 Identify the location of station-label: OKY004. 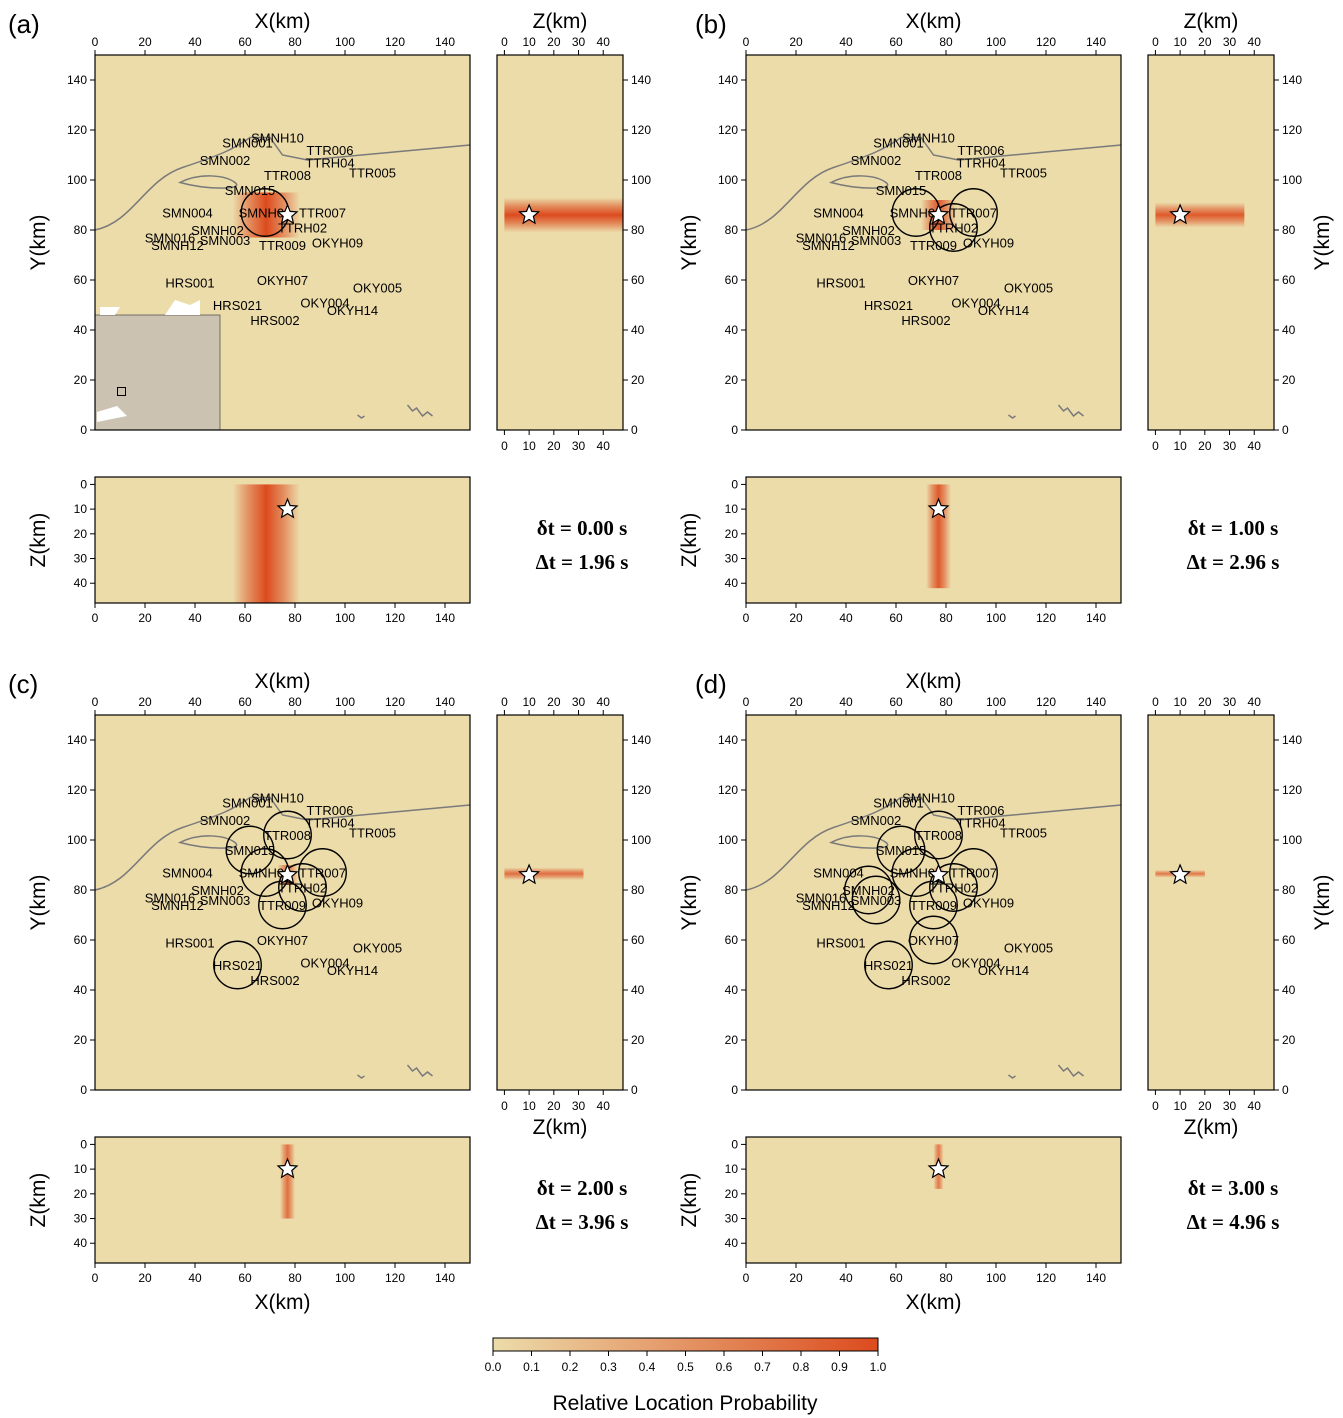
(324, 303).